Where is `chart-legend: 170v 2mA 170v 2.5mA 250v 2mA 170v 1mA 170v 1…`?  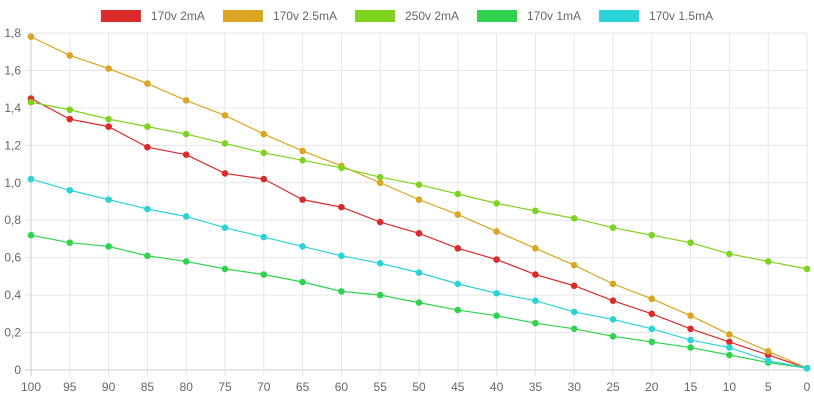
chart-legend: 170v 2mA 170v 2.5mA 250v 2mA 170v 1mA 170v 1… is located at coordinates (406, 16).